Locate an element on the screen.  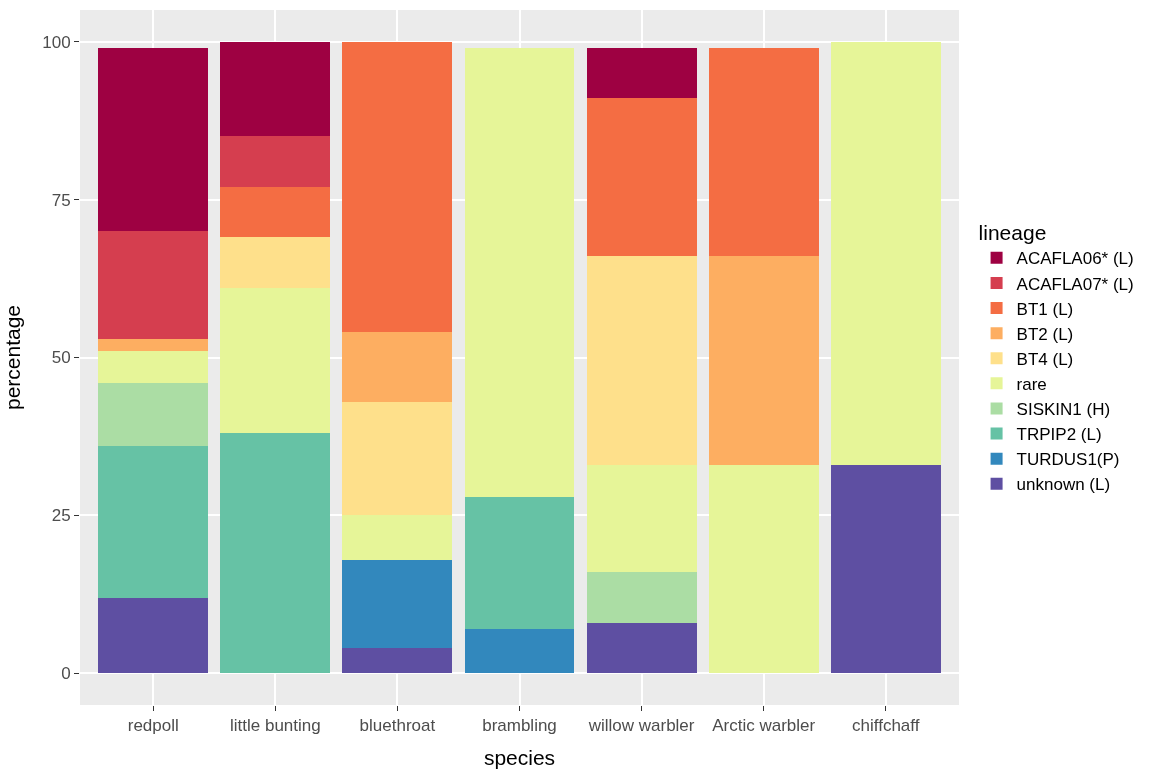
y-tick-label: 25 is located at coordinates (61, 516).